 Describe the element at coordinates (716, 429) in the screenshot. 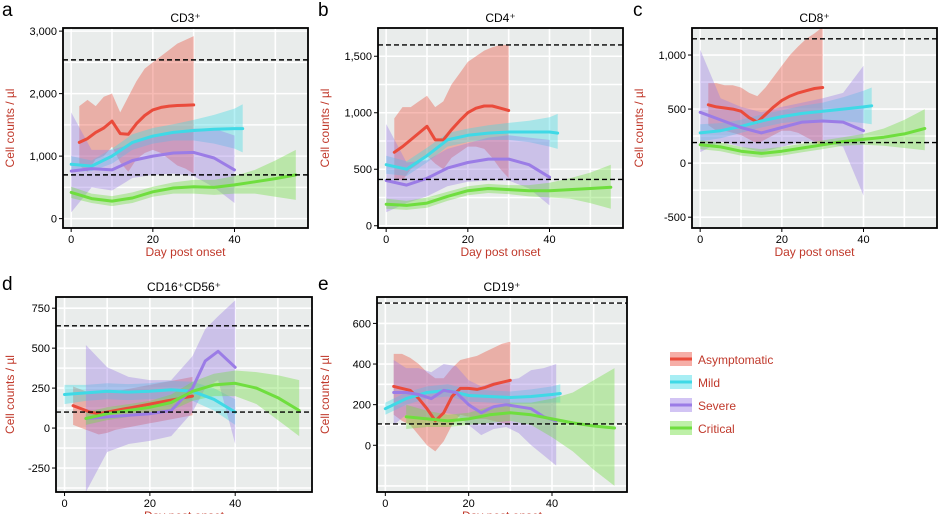

I see `legend-label: Critical` at that location.